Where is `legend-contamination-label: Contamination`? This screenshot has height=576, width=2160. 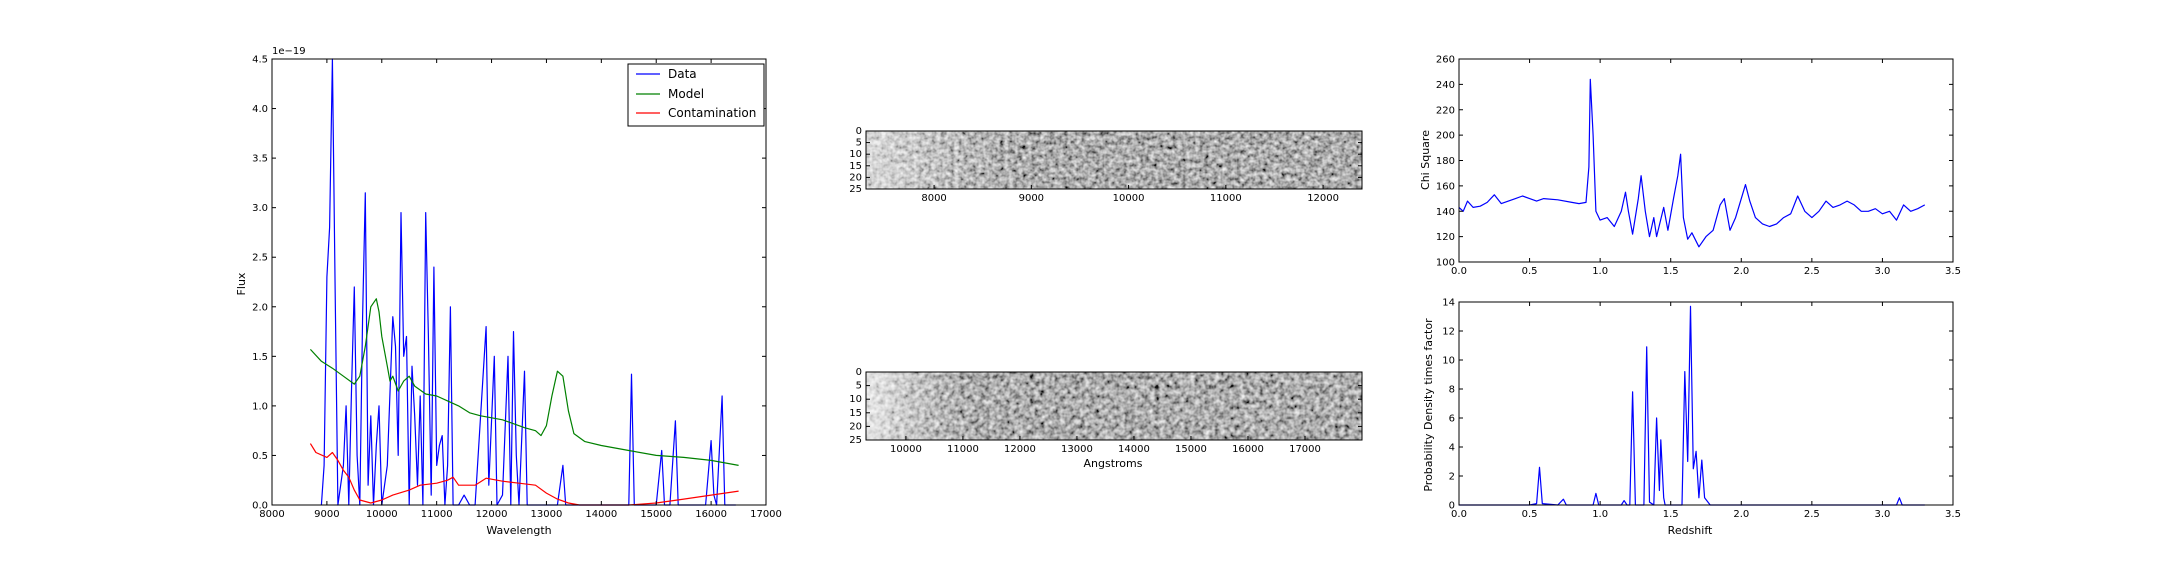 legend-contamination-label: Contamination is located at coordinates (712, 113).